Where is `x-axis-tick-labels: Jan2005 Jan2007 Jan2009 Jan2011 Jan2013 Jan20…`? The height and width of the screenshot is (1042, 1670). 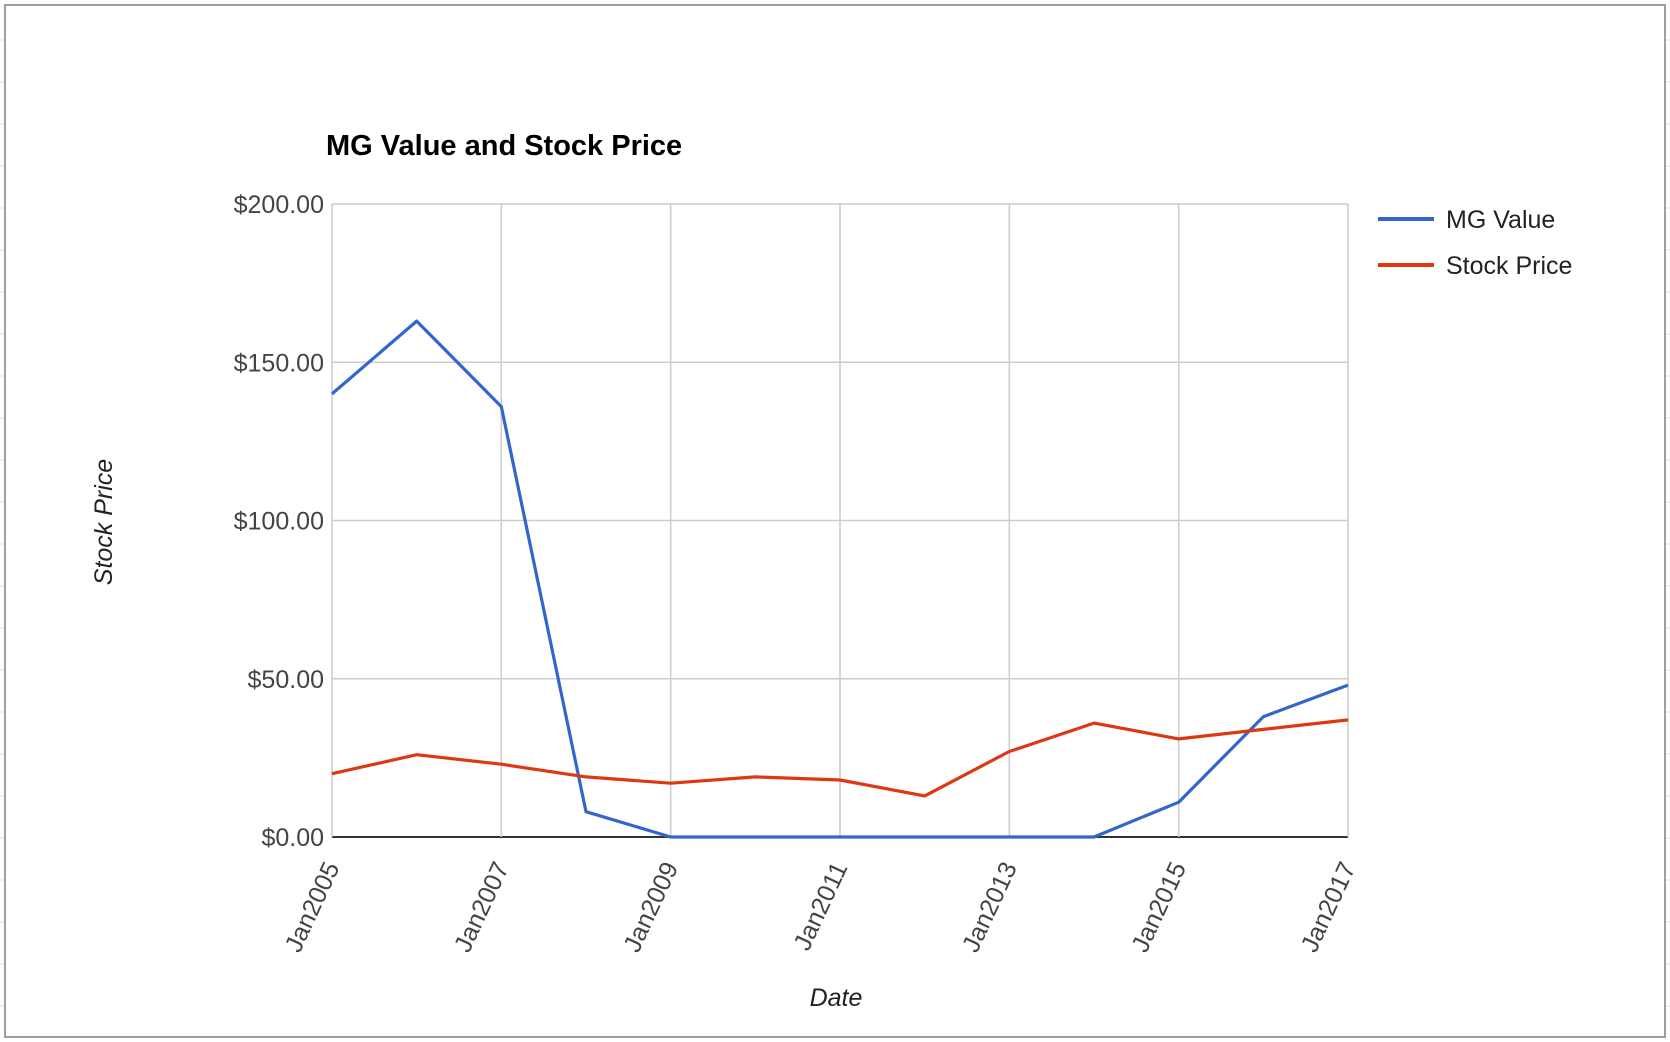 x-axis-tick-labels: Jan2005 Jan2007 Jan2009 Jan2011 Jan2013 Jan20… is located at coordinates (821, 907).